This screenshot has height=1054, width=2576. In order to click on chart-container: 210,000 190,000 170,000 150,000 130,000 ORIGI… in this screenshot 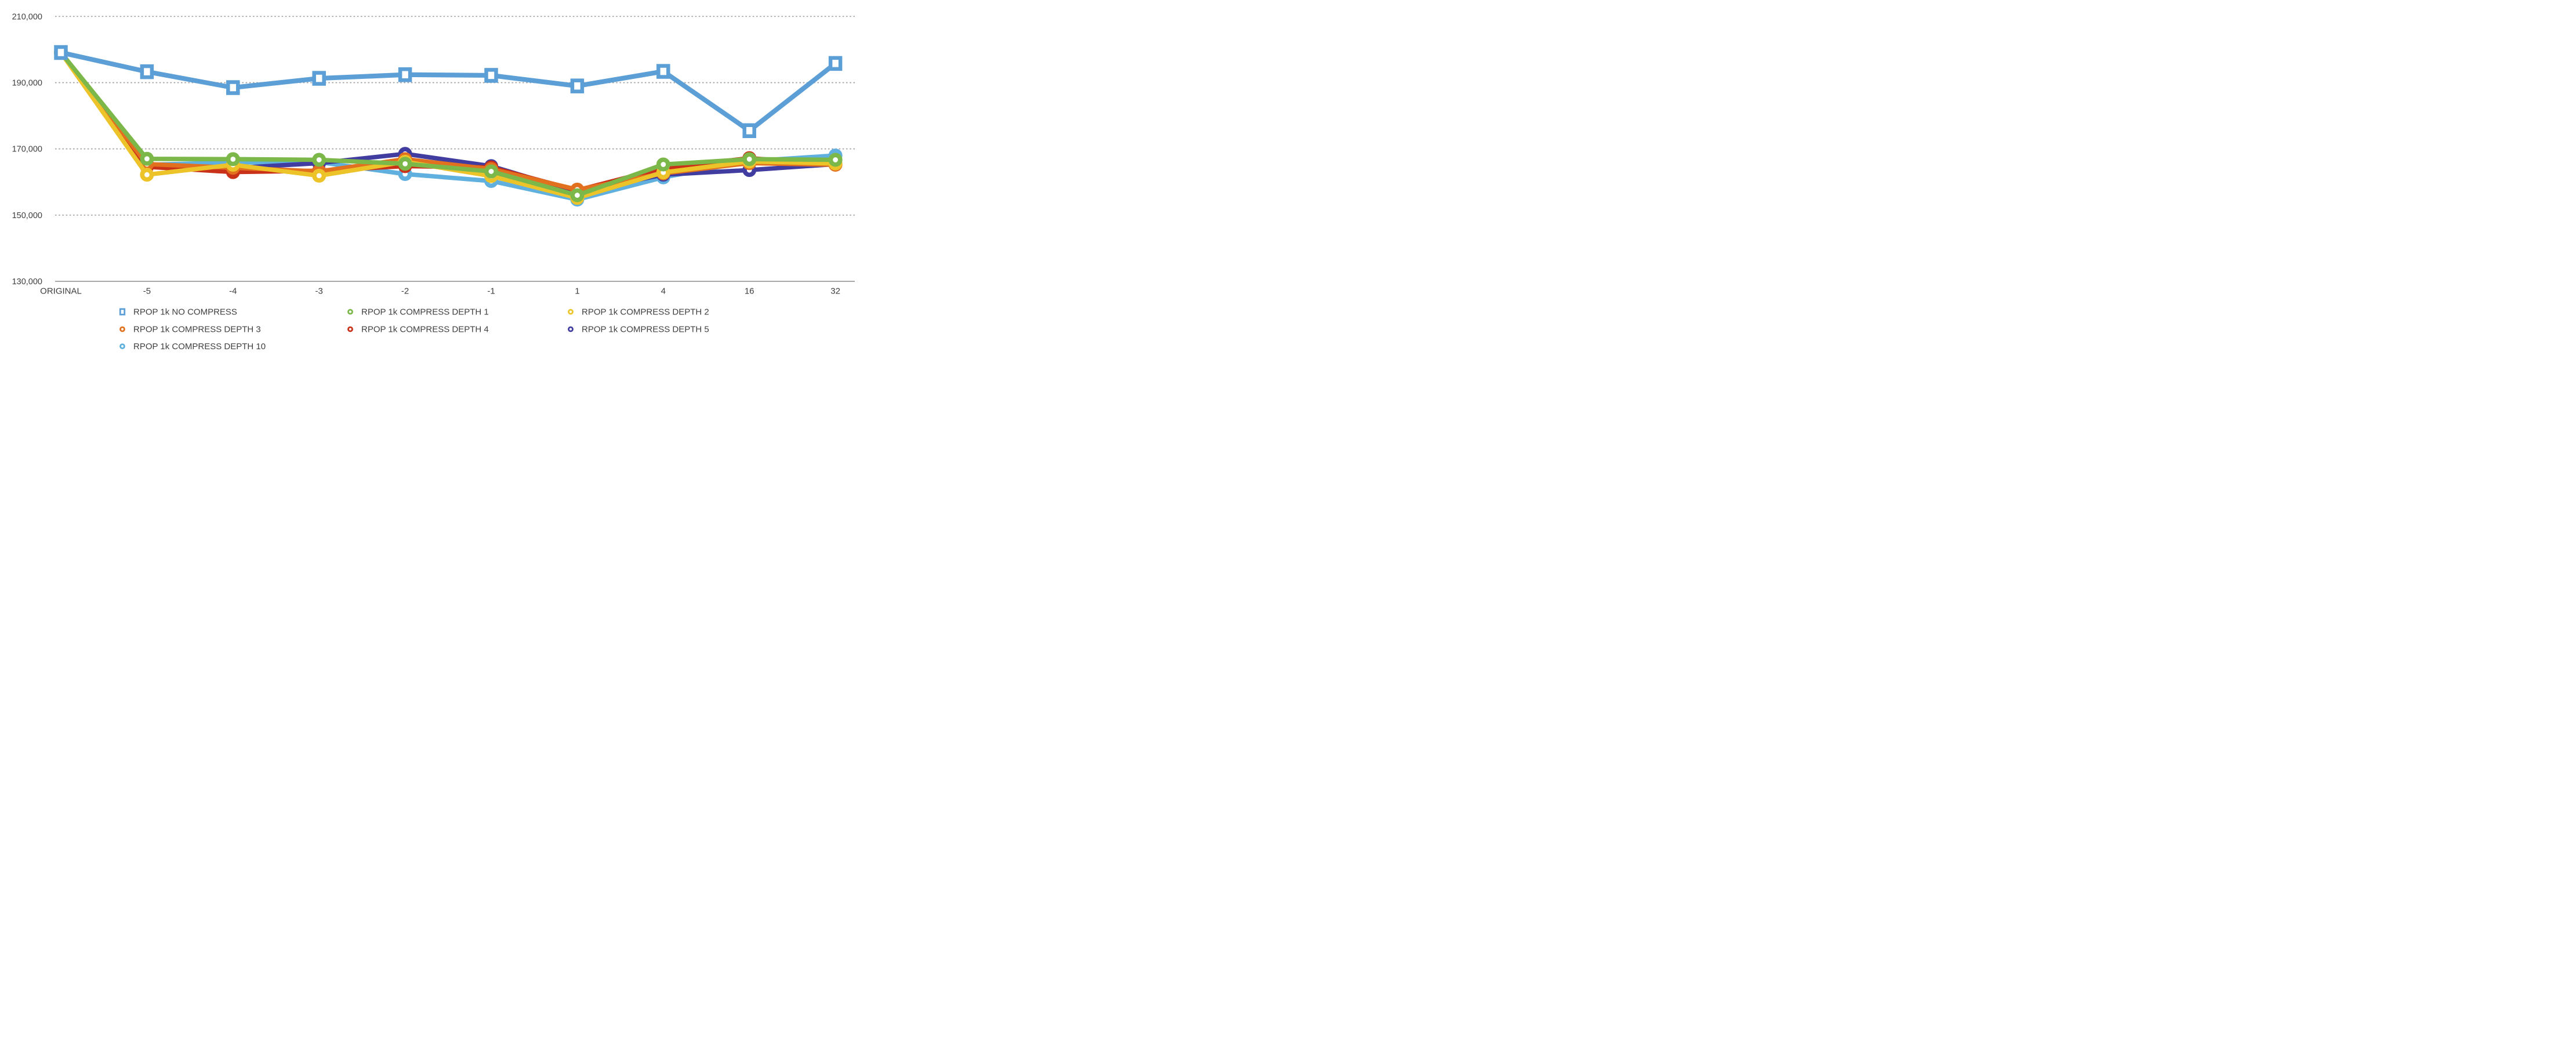, I will do `click(429, 176)`.